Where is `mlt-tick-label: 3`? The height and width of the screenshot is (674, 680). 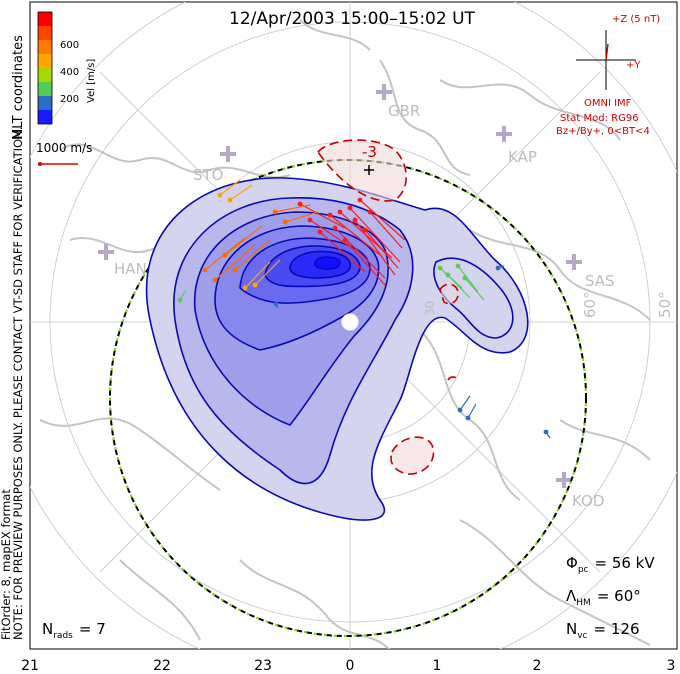
mlt-tick-label: 3 is located at coordinates (671, 666).